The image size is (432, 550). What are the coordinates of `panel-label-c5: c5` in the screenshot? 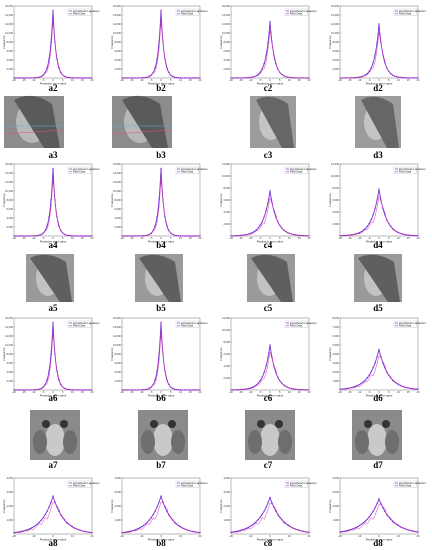 It's located at (268, 308).